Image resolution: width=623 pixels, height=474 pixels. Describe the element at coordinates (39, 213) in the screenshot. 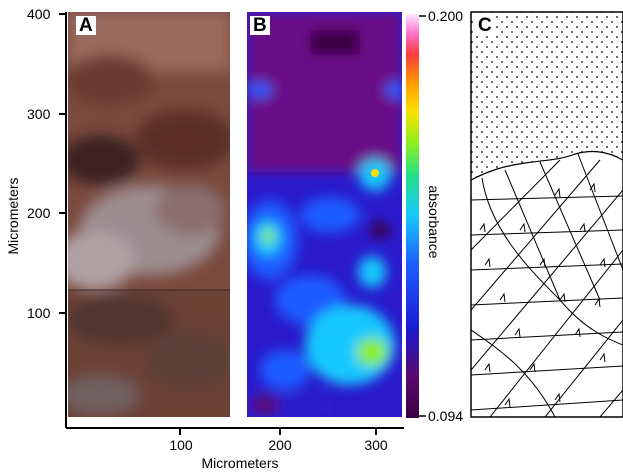

I see `y-tick-label: 200` at that location.